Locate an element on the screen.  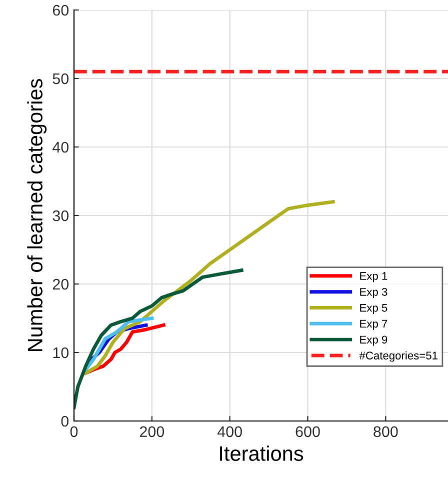
x-tick-label: 600 is located at coordinates (308, 432).